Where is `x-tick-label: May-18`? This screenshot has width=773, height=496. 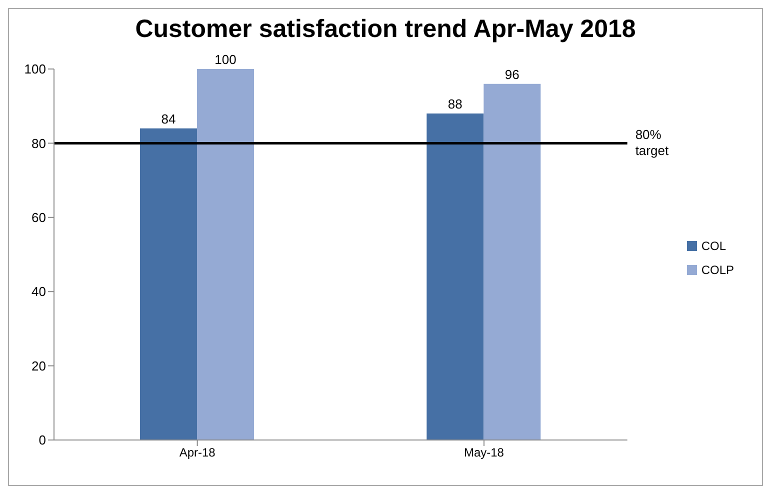
x-tick-label: May-18 is located at coordinates (484, 453).